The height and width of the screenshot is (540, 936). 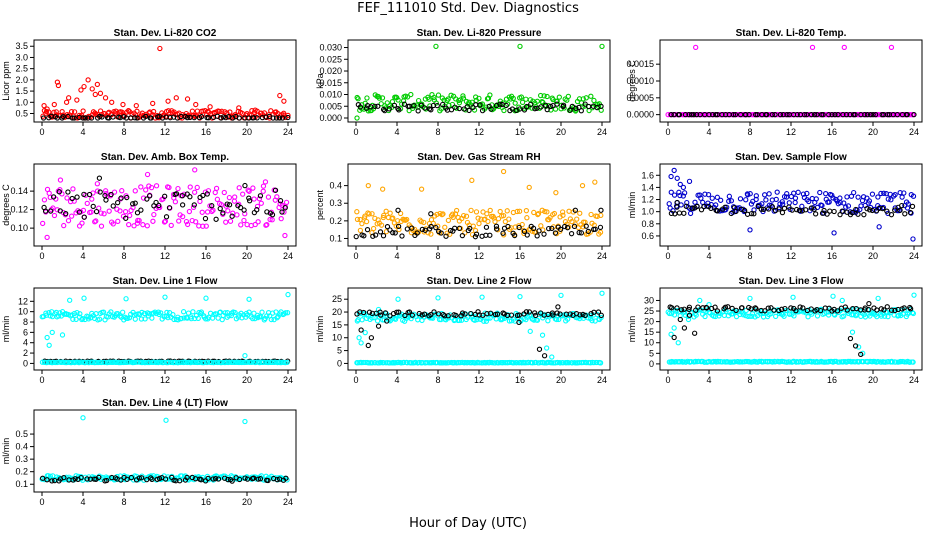 What do you see at coordinates (21, 91) in the screenshot?
I see `y-tick-label: 1.5` at bounding box center [21, 91].